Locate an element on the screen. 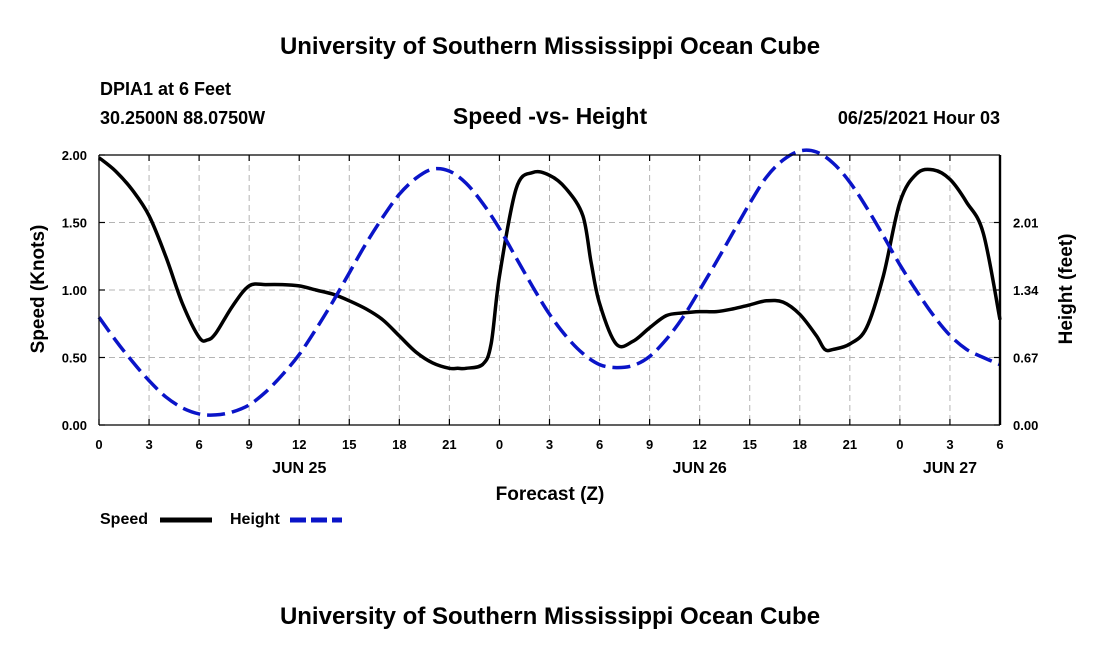  y-tick-label: 1.50 is located at coordinates (74, 223).